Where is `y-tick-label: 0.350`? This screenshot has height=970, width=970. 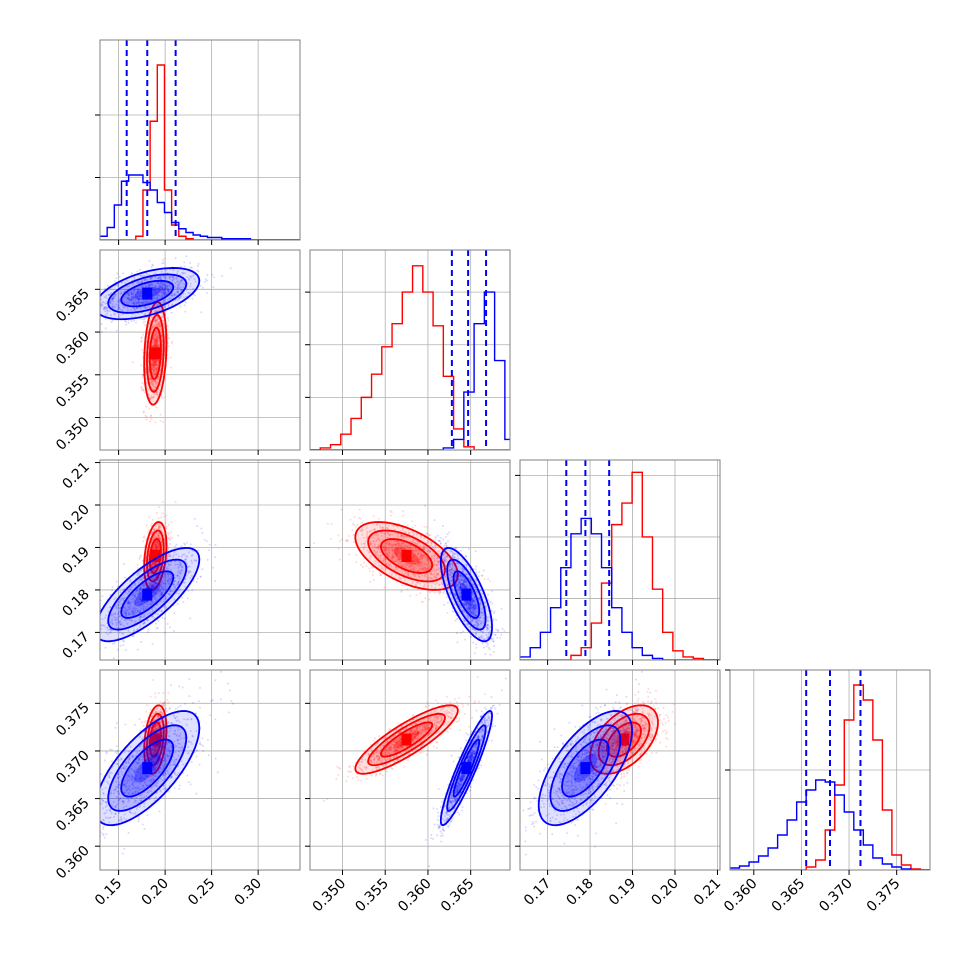
y-tick-label: 0.350 is located at coordinates (73, 434).